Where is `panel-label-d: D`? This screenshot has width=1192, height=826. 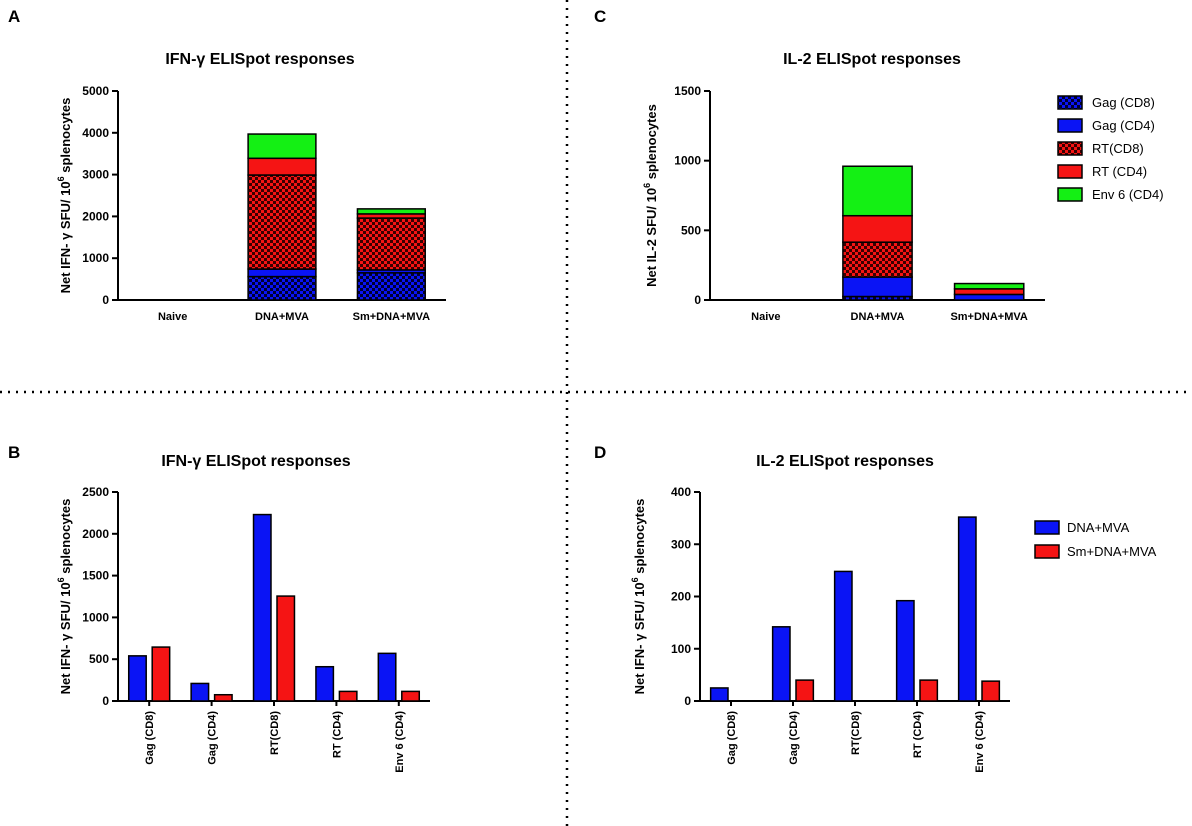 panel-label-d: D is located at coordinates (600, 452).